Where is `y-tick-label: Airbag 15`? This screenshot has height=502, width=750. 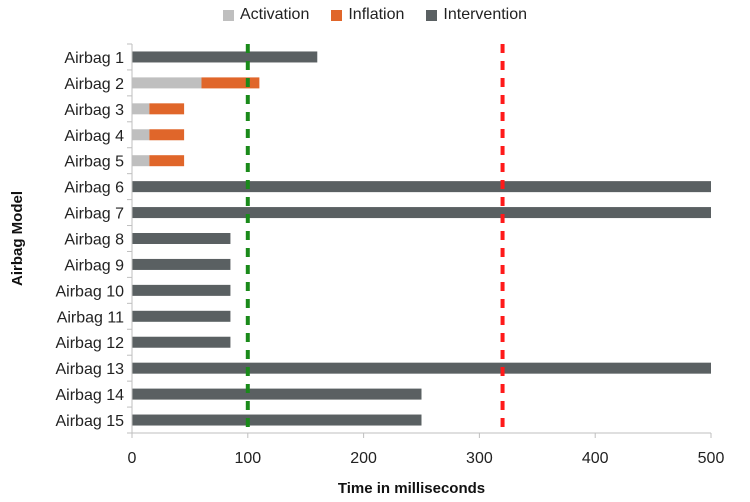 y-tick-label: Airbag 15 is located at coordinates (90, 421).